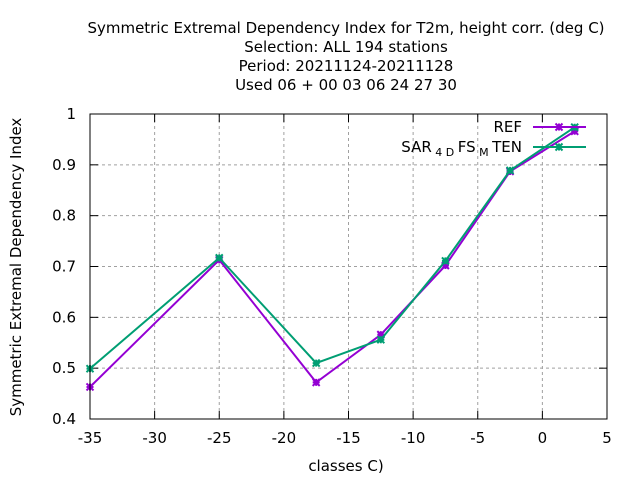 The width and height of the screenshot is (640, 480). I want to click on legend-label-part: FS, so click(467, 147).